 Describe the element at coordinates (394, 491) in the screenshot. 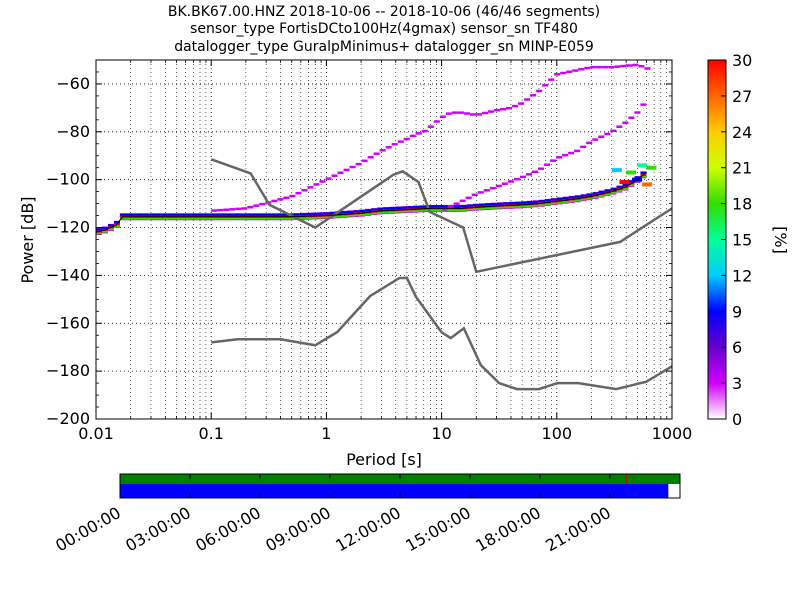

I see `timeline-bar-used` at that location.